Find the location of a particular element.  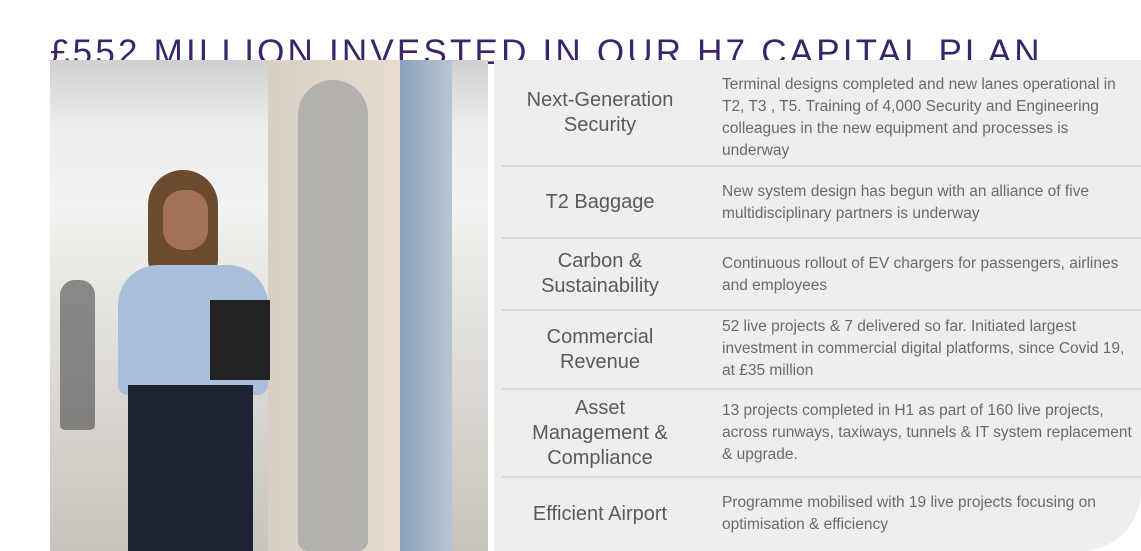

row-label: Carbon & Sustainability is located at coordinates (600, 273).